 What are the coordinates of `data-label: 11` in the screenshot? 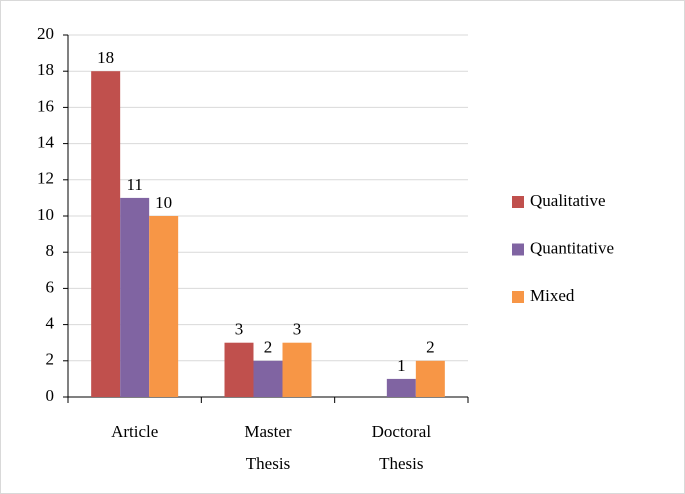 It's located at (134, 184).